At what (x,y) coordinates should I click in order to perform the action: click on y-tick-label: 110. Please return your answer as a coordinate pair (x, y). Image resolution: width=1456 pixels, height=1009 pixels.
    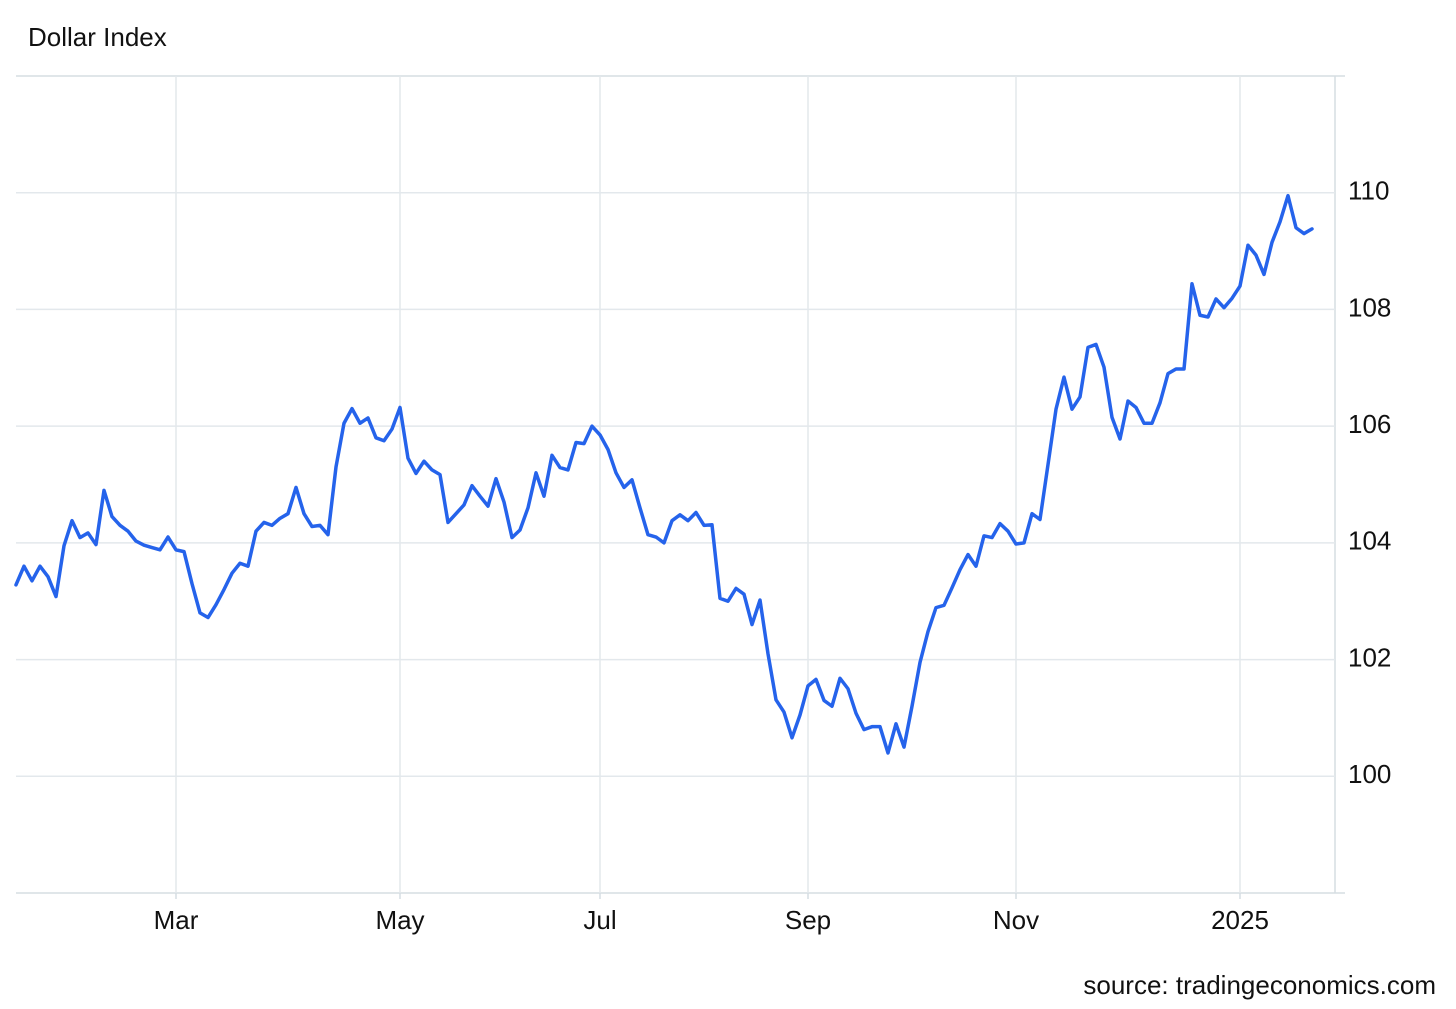
    Looking at the image, I should click on (1368, 191).